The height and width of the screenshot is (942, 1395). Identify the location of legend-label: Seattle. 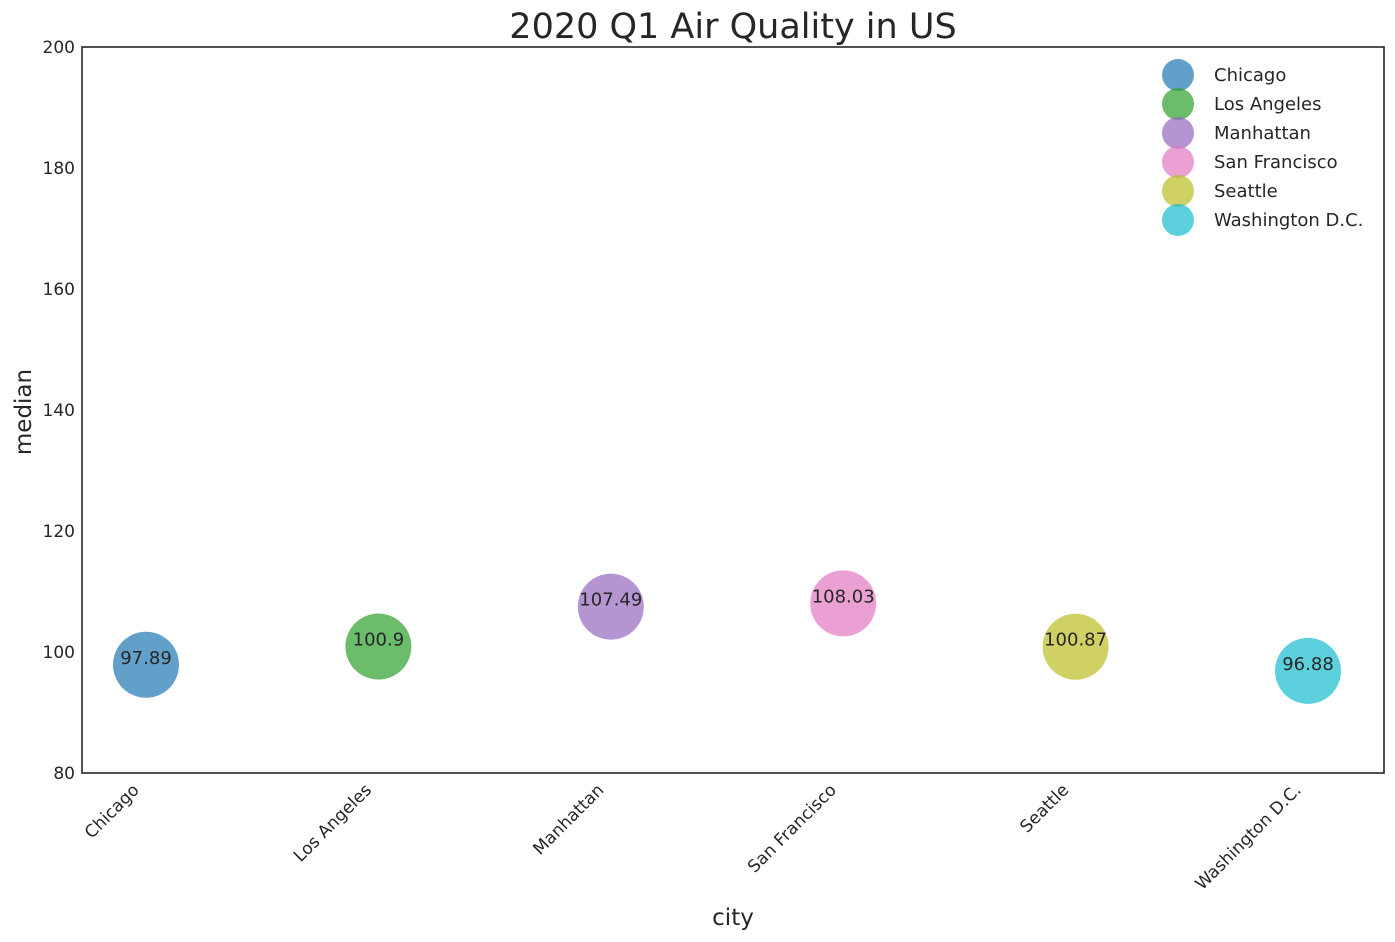
(1246, 191).